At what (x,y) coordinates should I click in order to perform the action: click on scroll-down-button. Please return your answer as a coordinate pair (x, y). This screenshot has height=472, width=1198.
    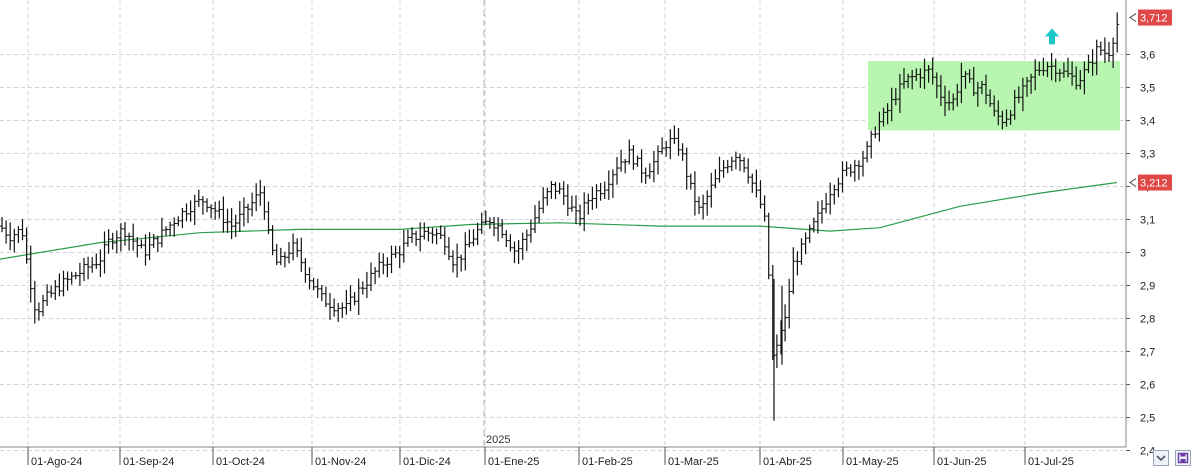
    Looking at the image, I should click on (1161, 458).